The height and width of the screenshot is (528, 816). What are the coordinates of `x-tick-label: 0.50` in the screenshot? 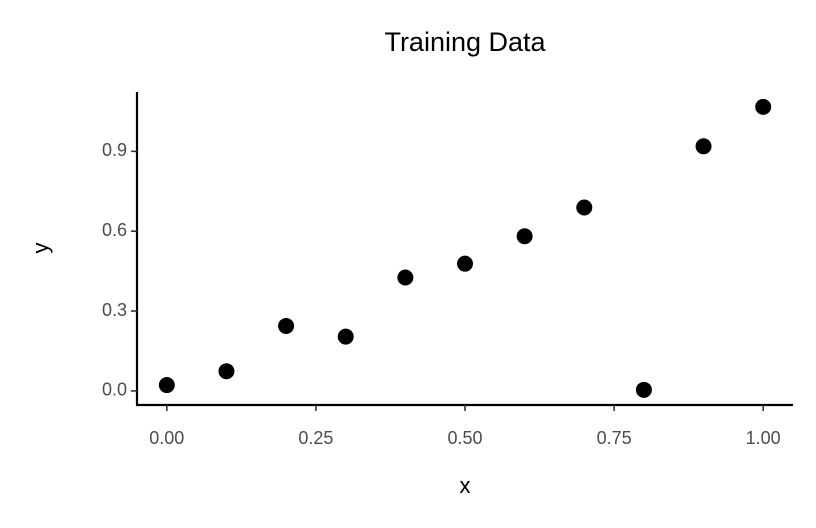 It's located at (464, 438).